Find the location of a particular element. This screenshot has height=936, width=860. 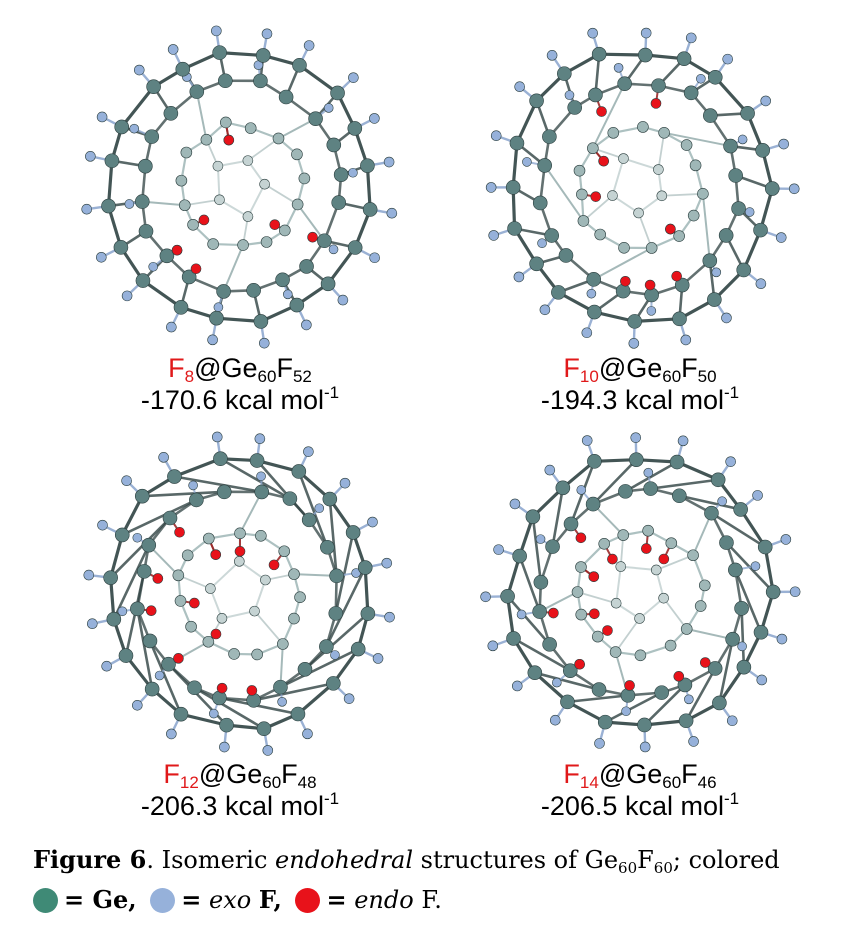

molecule-f10-ge60f50 is located at coordinates (642, 188).